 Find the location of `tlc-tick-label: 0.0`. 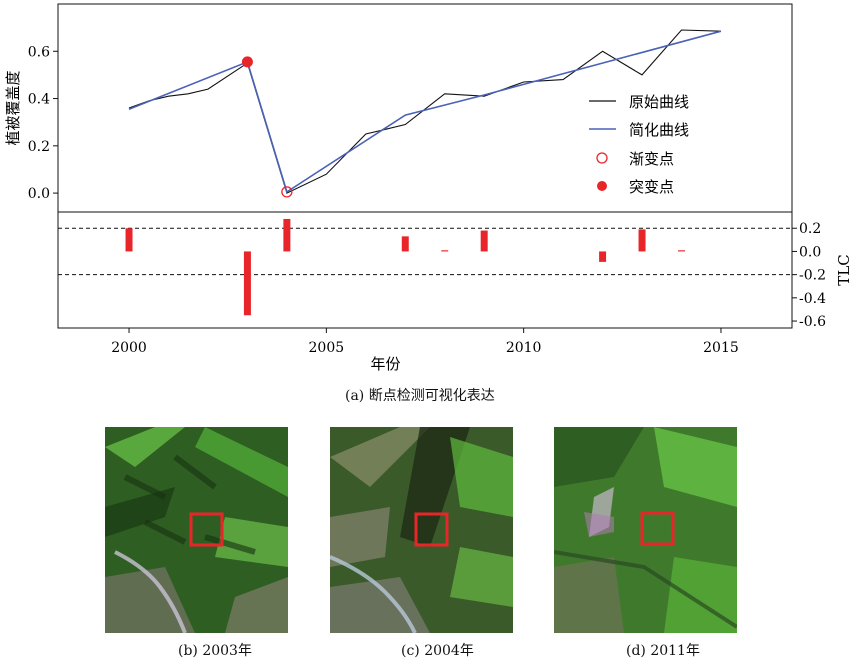

tlc-tick-label: 0.0 is located at coordinates (810, 252).